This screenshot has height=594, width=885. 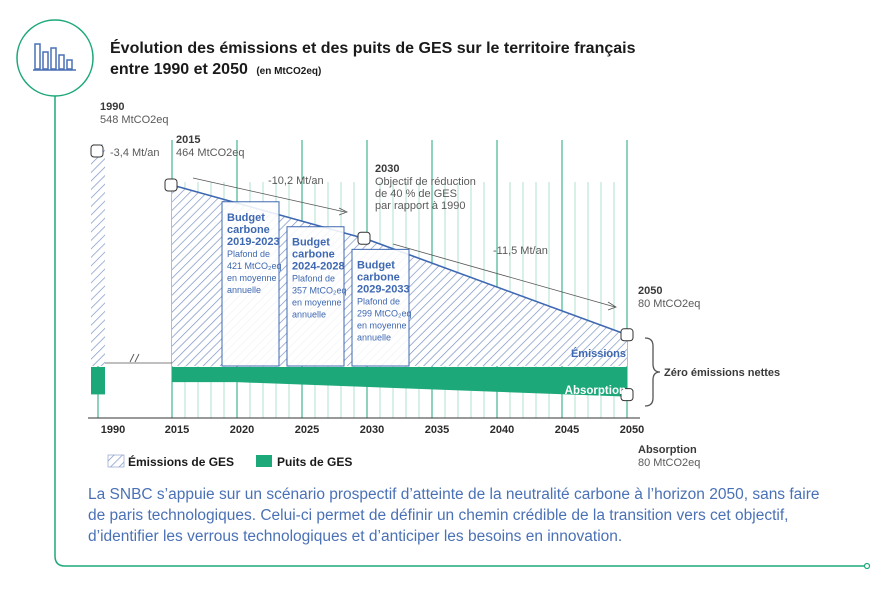 I want to click on label-absorption-2050-value: 80 MtCO2eq, so click(x=669, y=463).